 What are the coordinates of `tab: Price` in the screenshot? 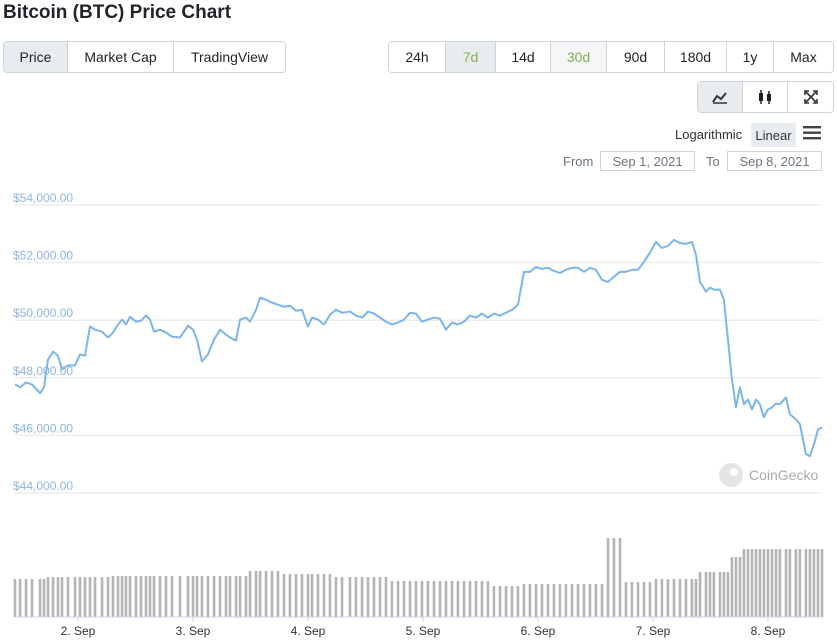 It's located at (36, 57).